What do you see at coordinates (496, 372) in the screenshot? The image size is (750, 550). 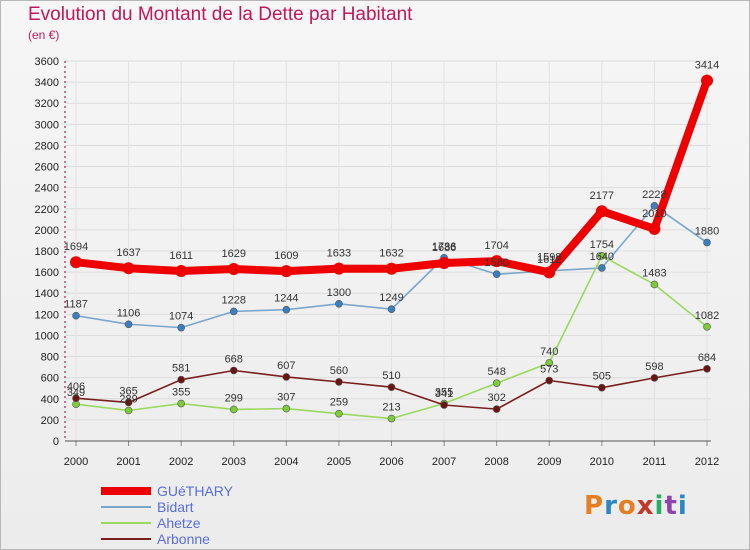 I see `data-label-ahetze: 548` at bounding box center [496, 372].